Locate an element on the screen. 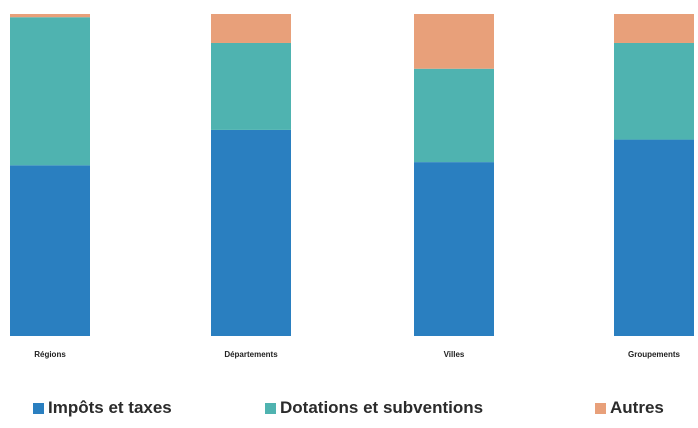 The width and height of the screenshot is (698, 428). legend-swatch-dotations is located at coordinates (270, 408).